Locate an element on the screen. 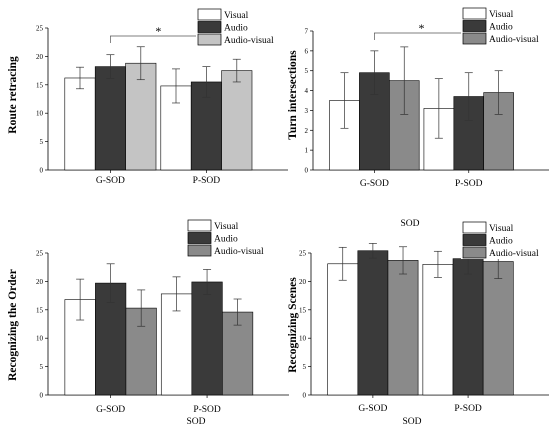 This screenshot has height=432, width=550. y-tick-label: 6 is located at coordinates (307, 51).